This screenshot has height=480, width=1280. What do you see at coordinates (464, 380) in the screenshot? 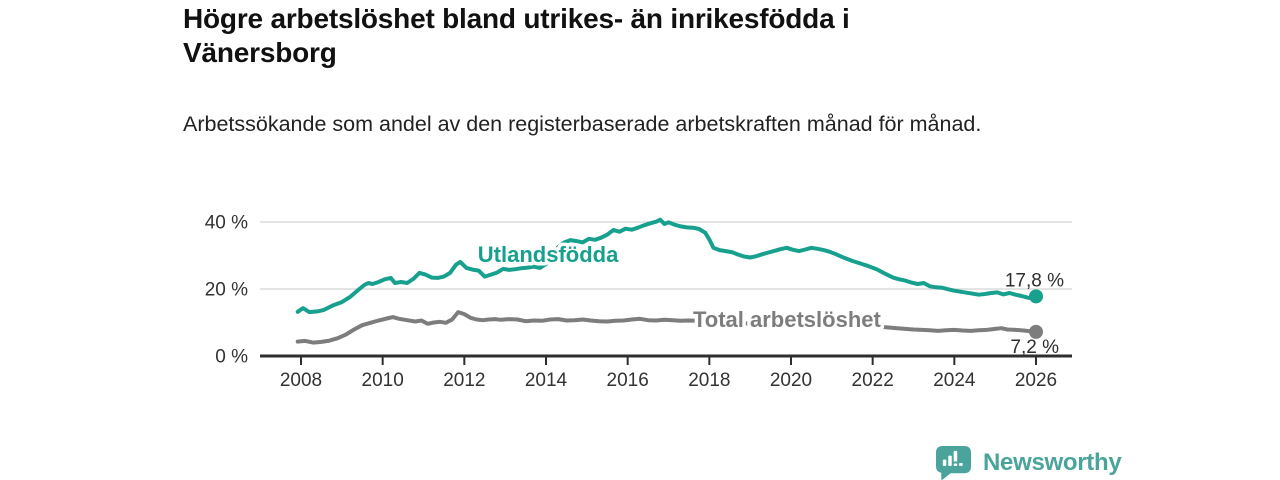
I see `x-tick-label-2012: 2012` at bounding box center [464, 380].